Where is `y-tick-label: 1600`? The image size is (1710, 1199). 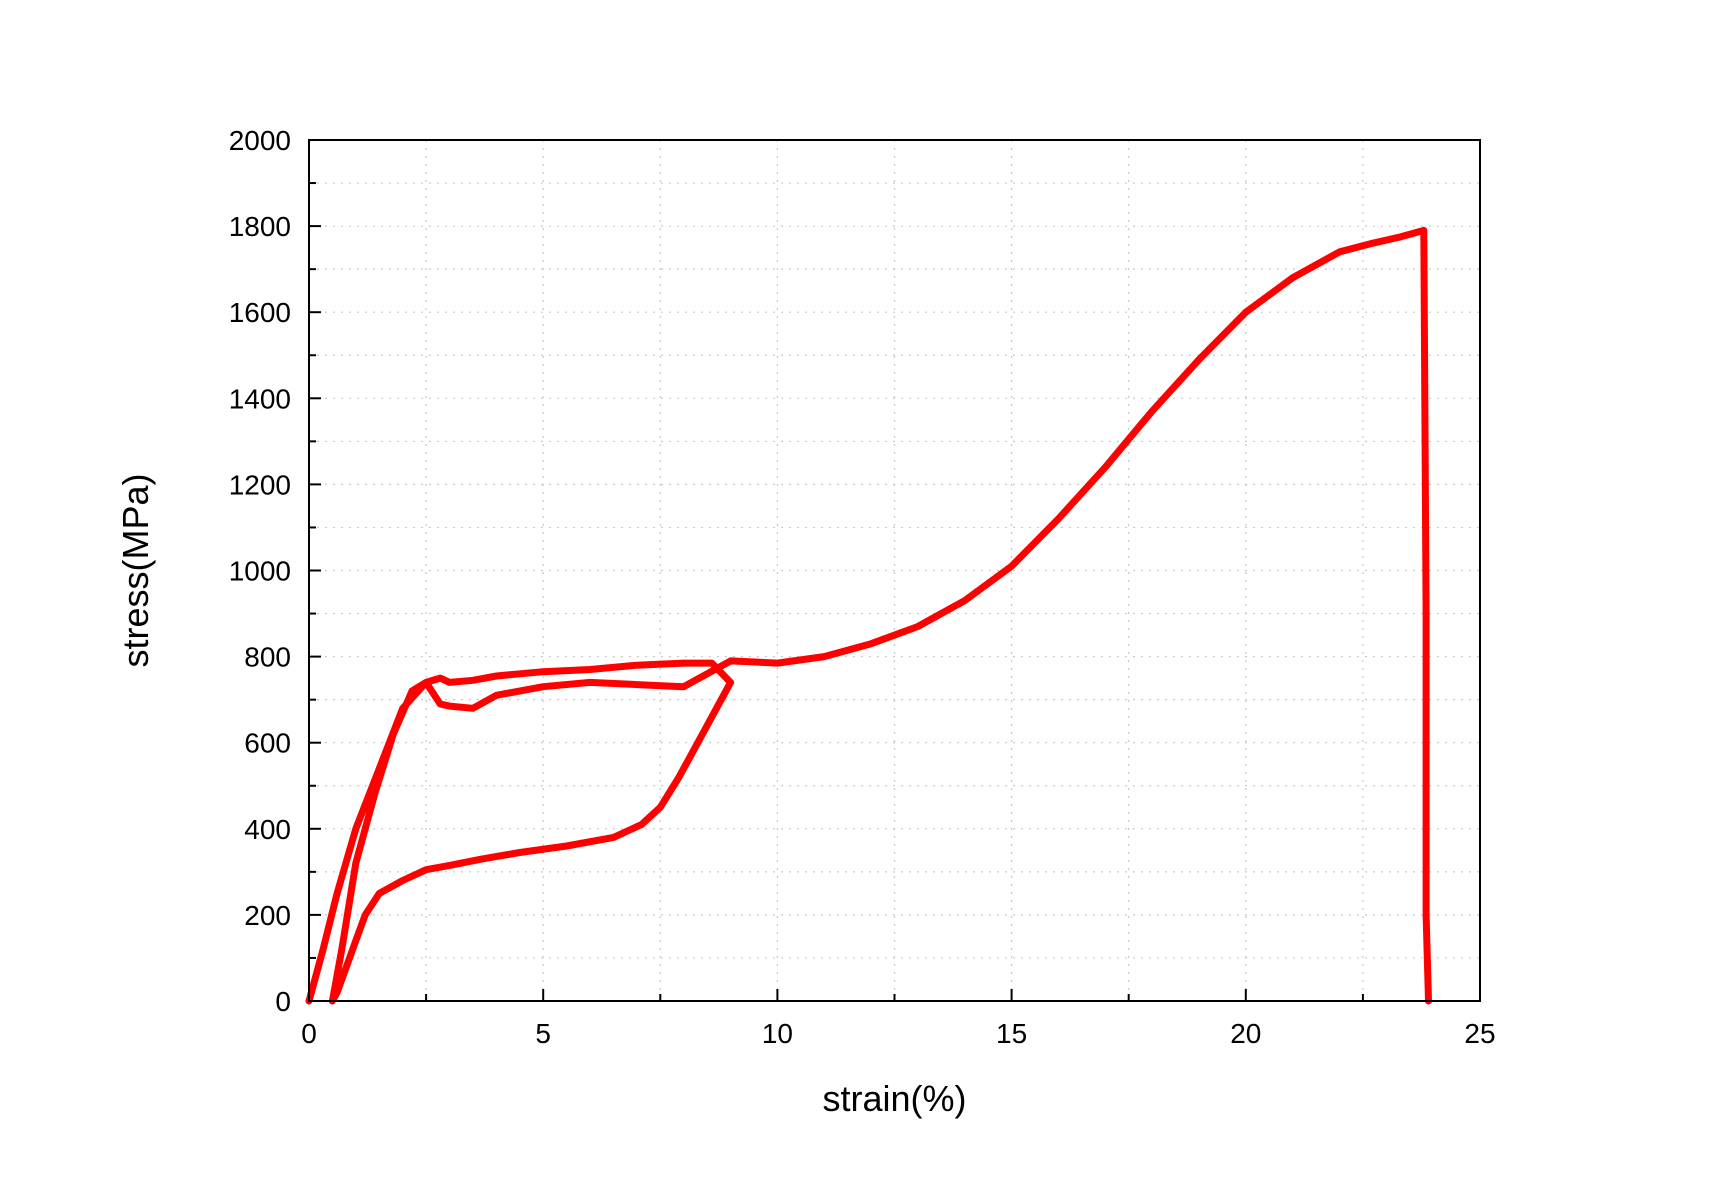
y-tick-label: 1600 is located at coordinates (260, 312).